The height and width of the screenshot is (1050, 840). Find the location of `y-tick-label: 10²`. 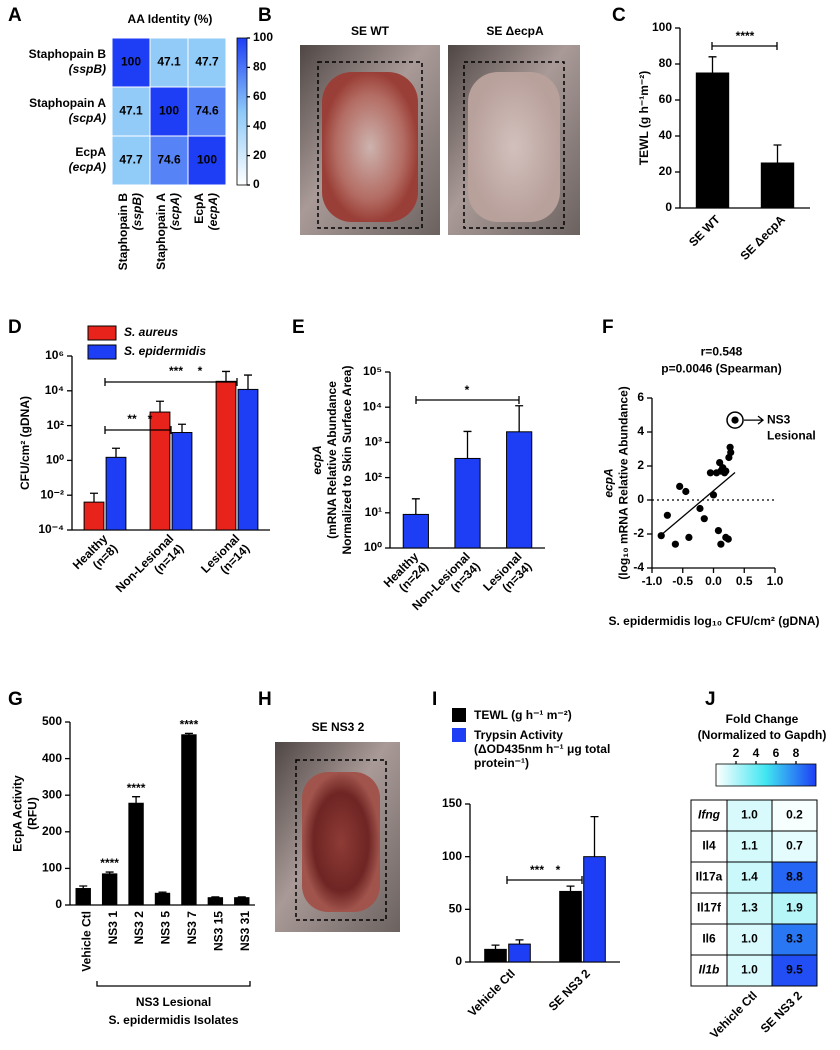

y-tick-label: 10² is located at coordinates (373, 477).